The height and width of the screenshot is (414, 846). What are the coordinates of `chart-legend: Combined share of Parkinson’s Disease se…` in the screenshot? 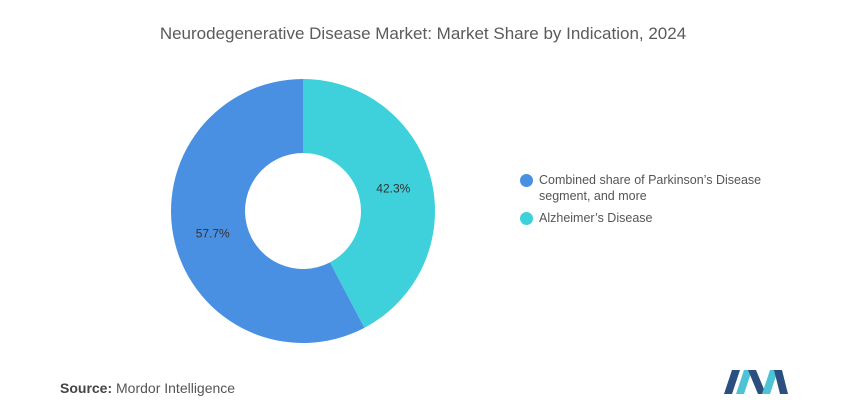 It's located at (665, 202).